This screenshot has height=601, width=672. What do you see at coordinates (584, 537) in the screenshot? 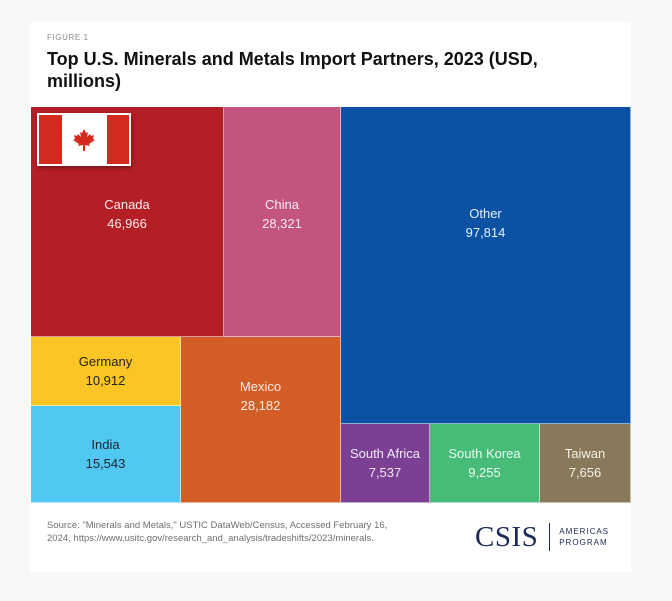
I see `program-name: AMERICAS PROGRAM` at bounding box center [584, 537].